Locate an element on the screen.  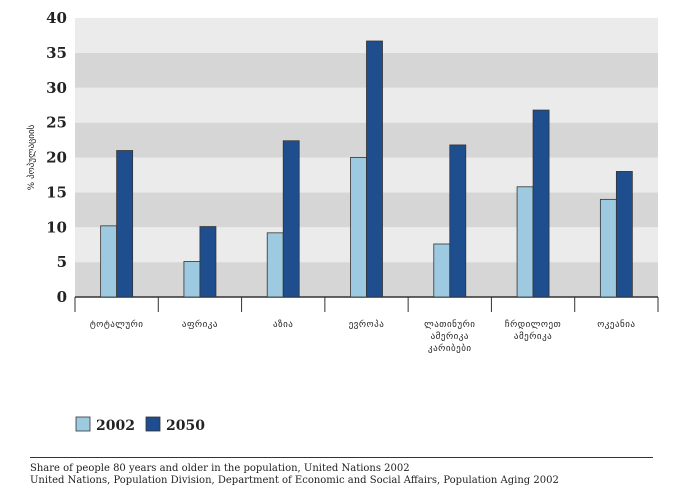
y-tick-label: 35 is located at coordinates (56, 53).